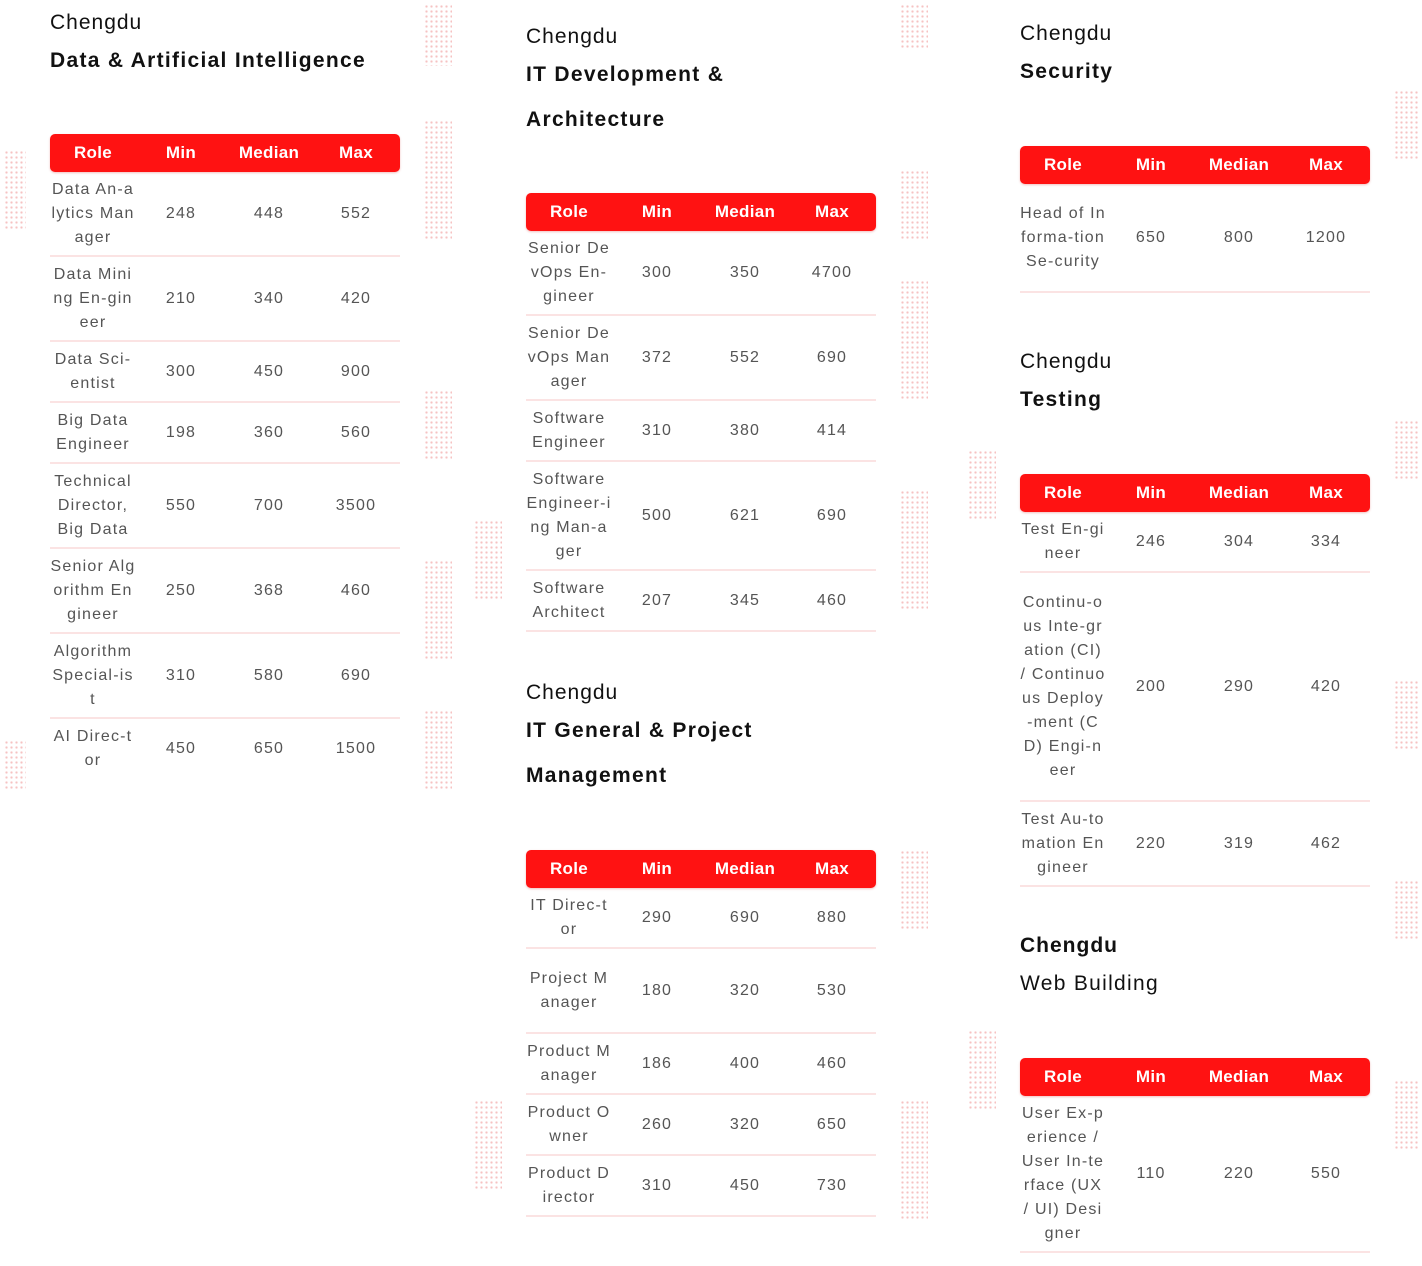 This screenshot has height=1266, width=1422. Describe the element at coordinates (569, 272) in the screenshot. I see `cell-role: Senior DevOps En-gineer` at that location.